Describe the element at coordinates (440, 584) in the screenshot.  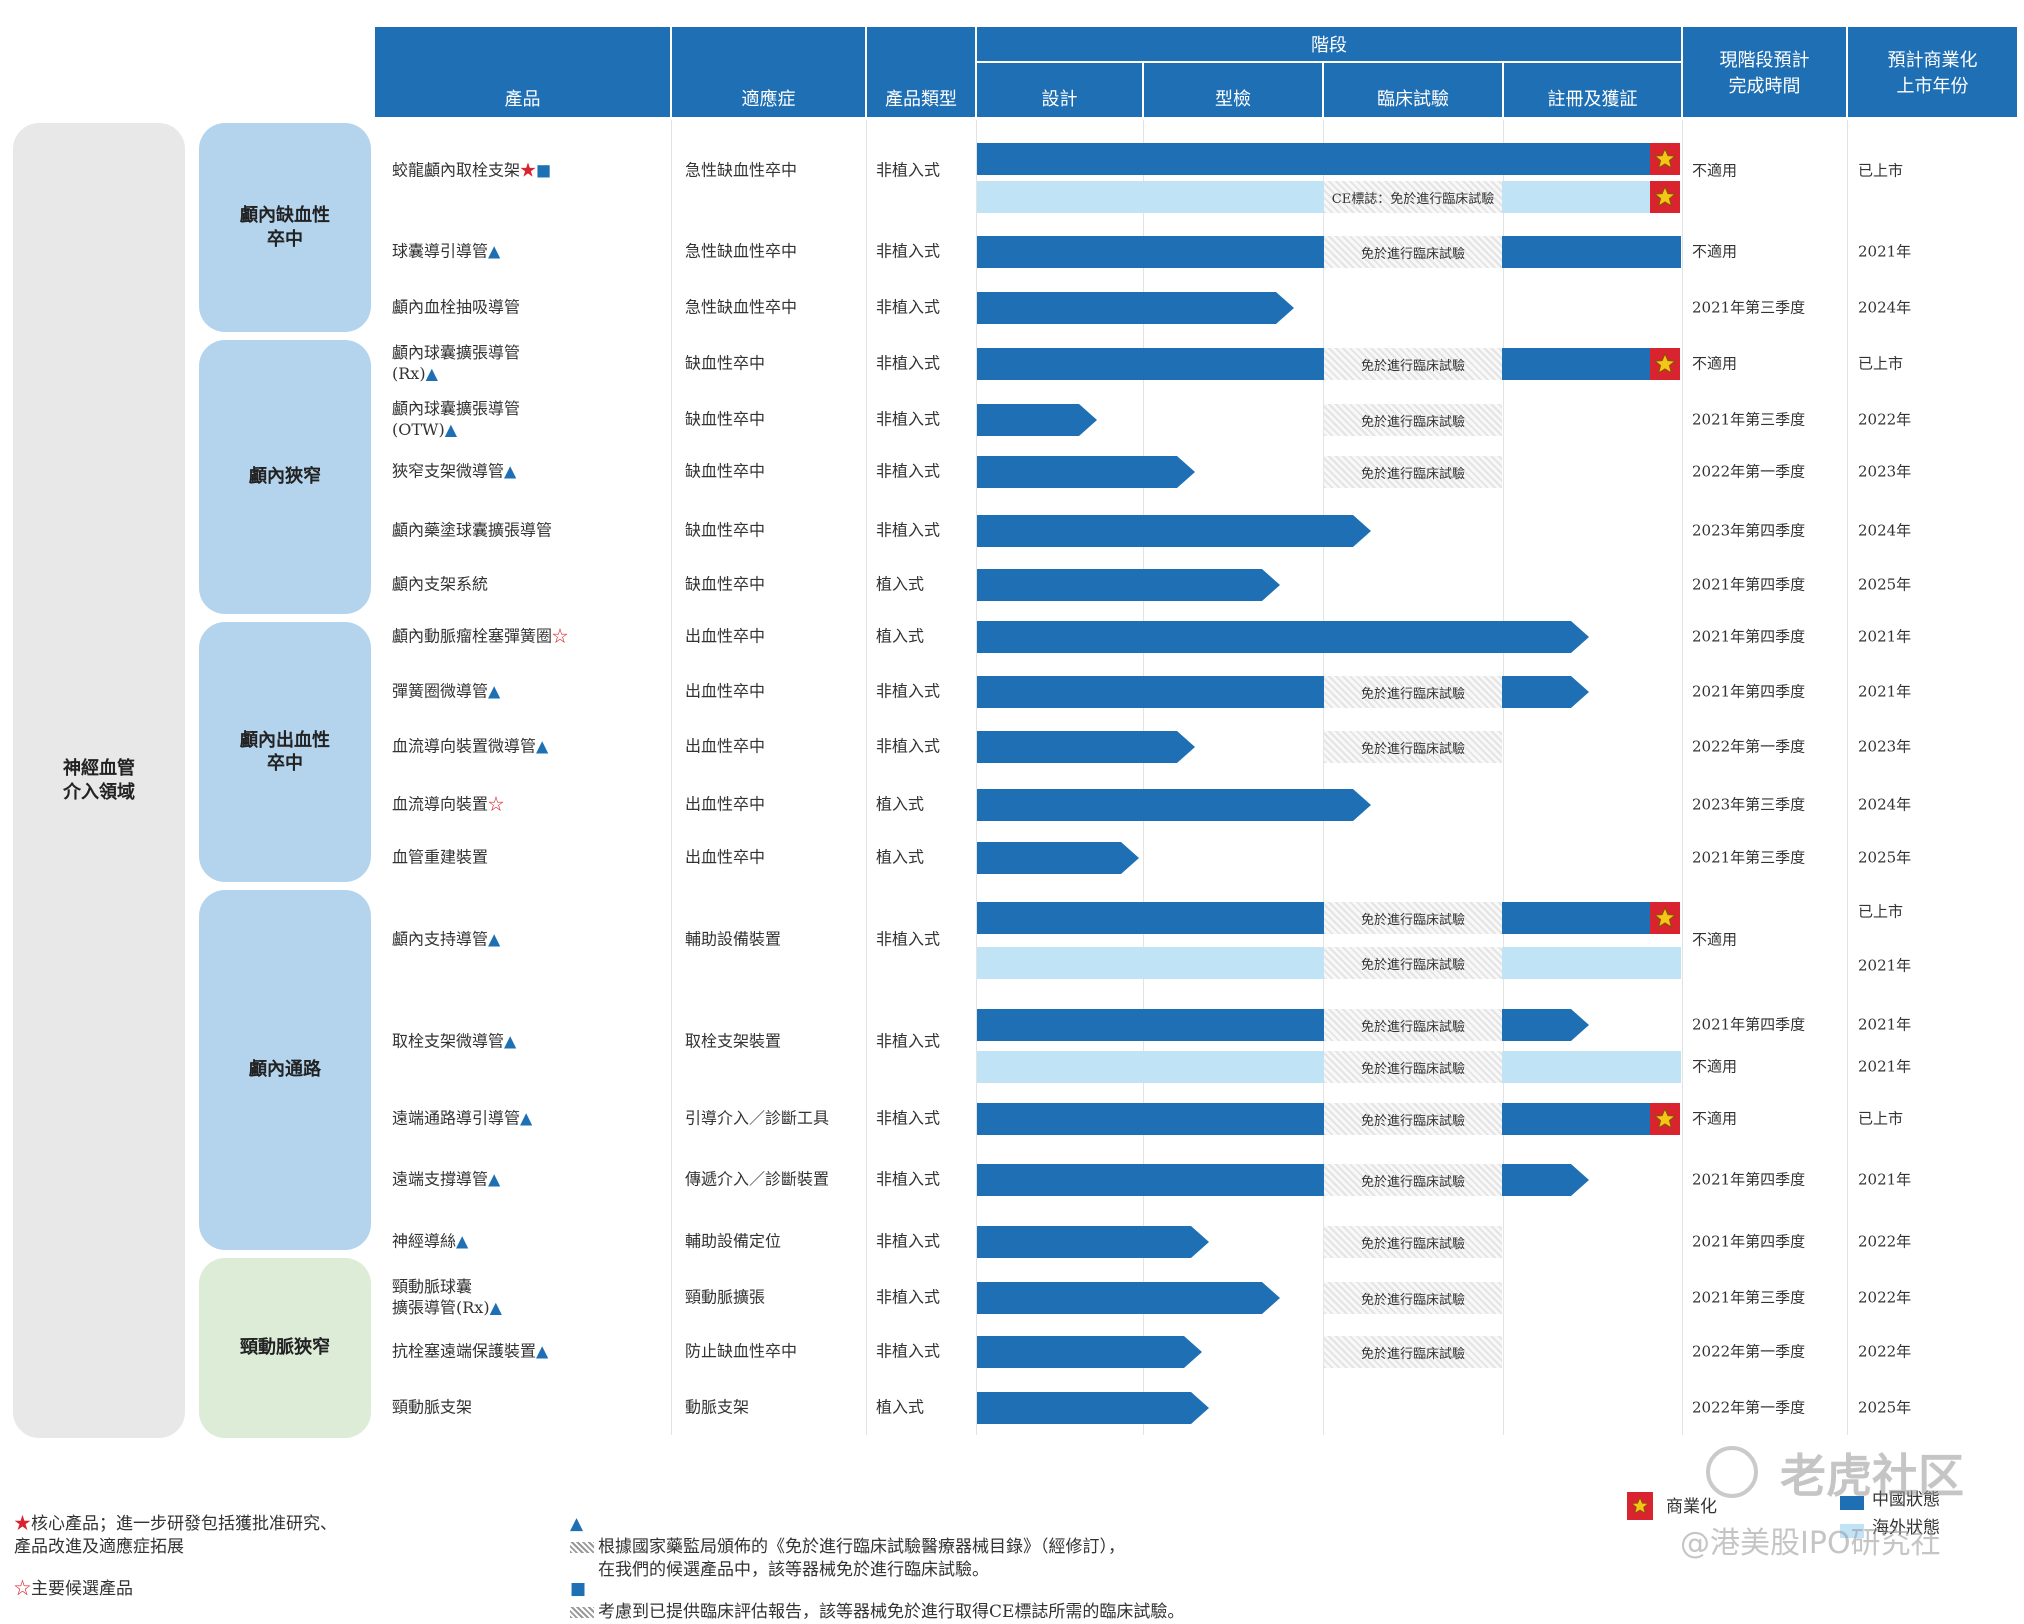
I see `product-name-text: 顱內支架系統` at that location.